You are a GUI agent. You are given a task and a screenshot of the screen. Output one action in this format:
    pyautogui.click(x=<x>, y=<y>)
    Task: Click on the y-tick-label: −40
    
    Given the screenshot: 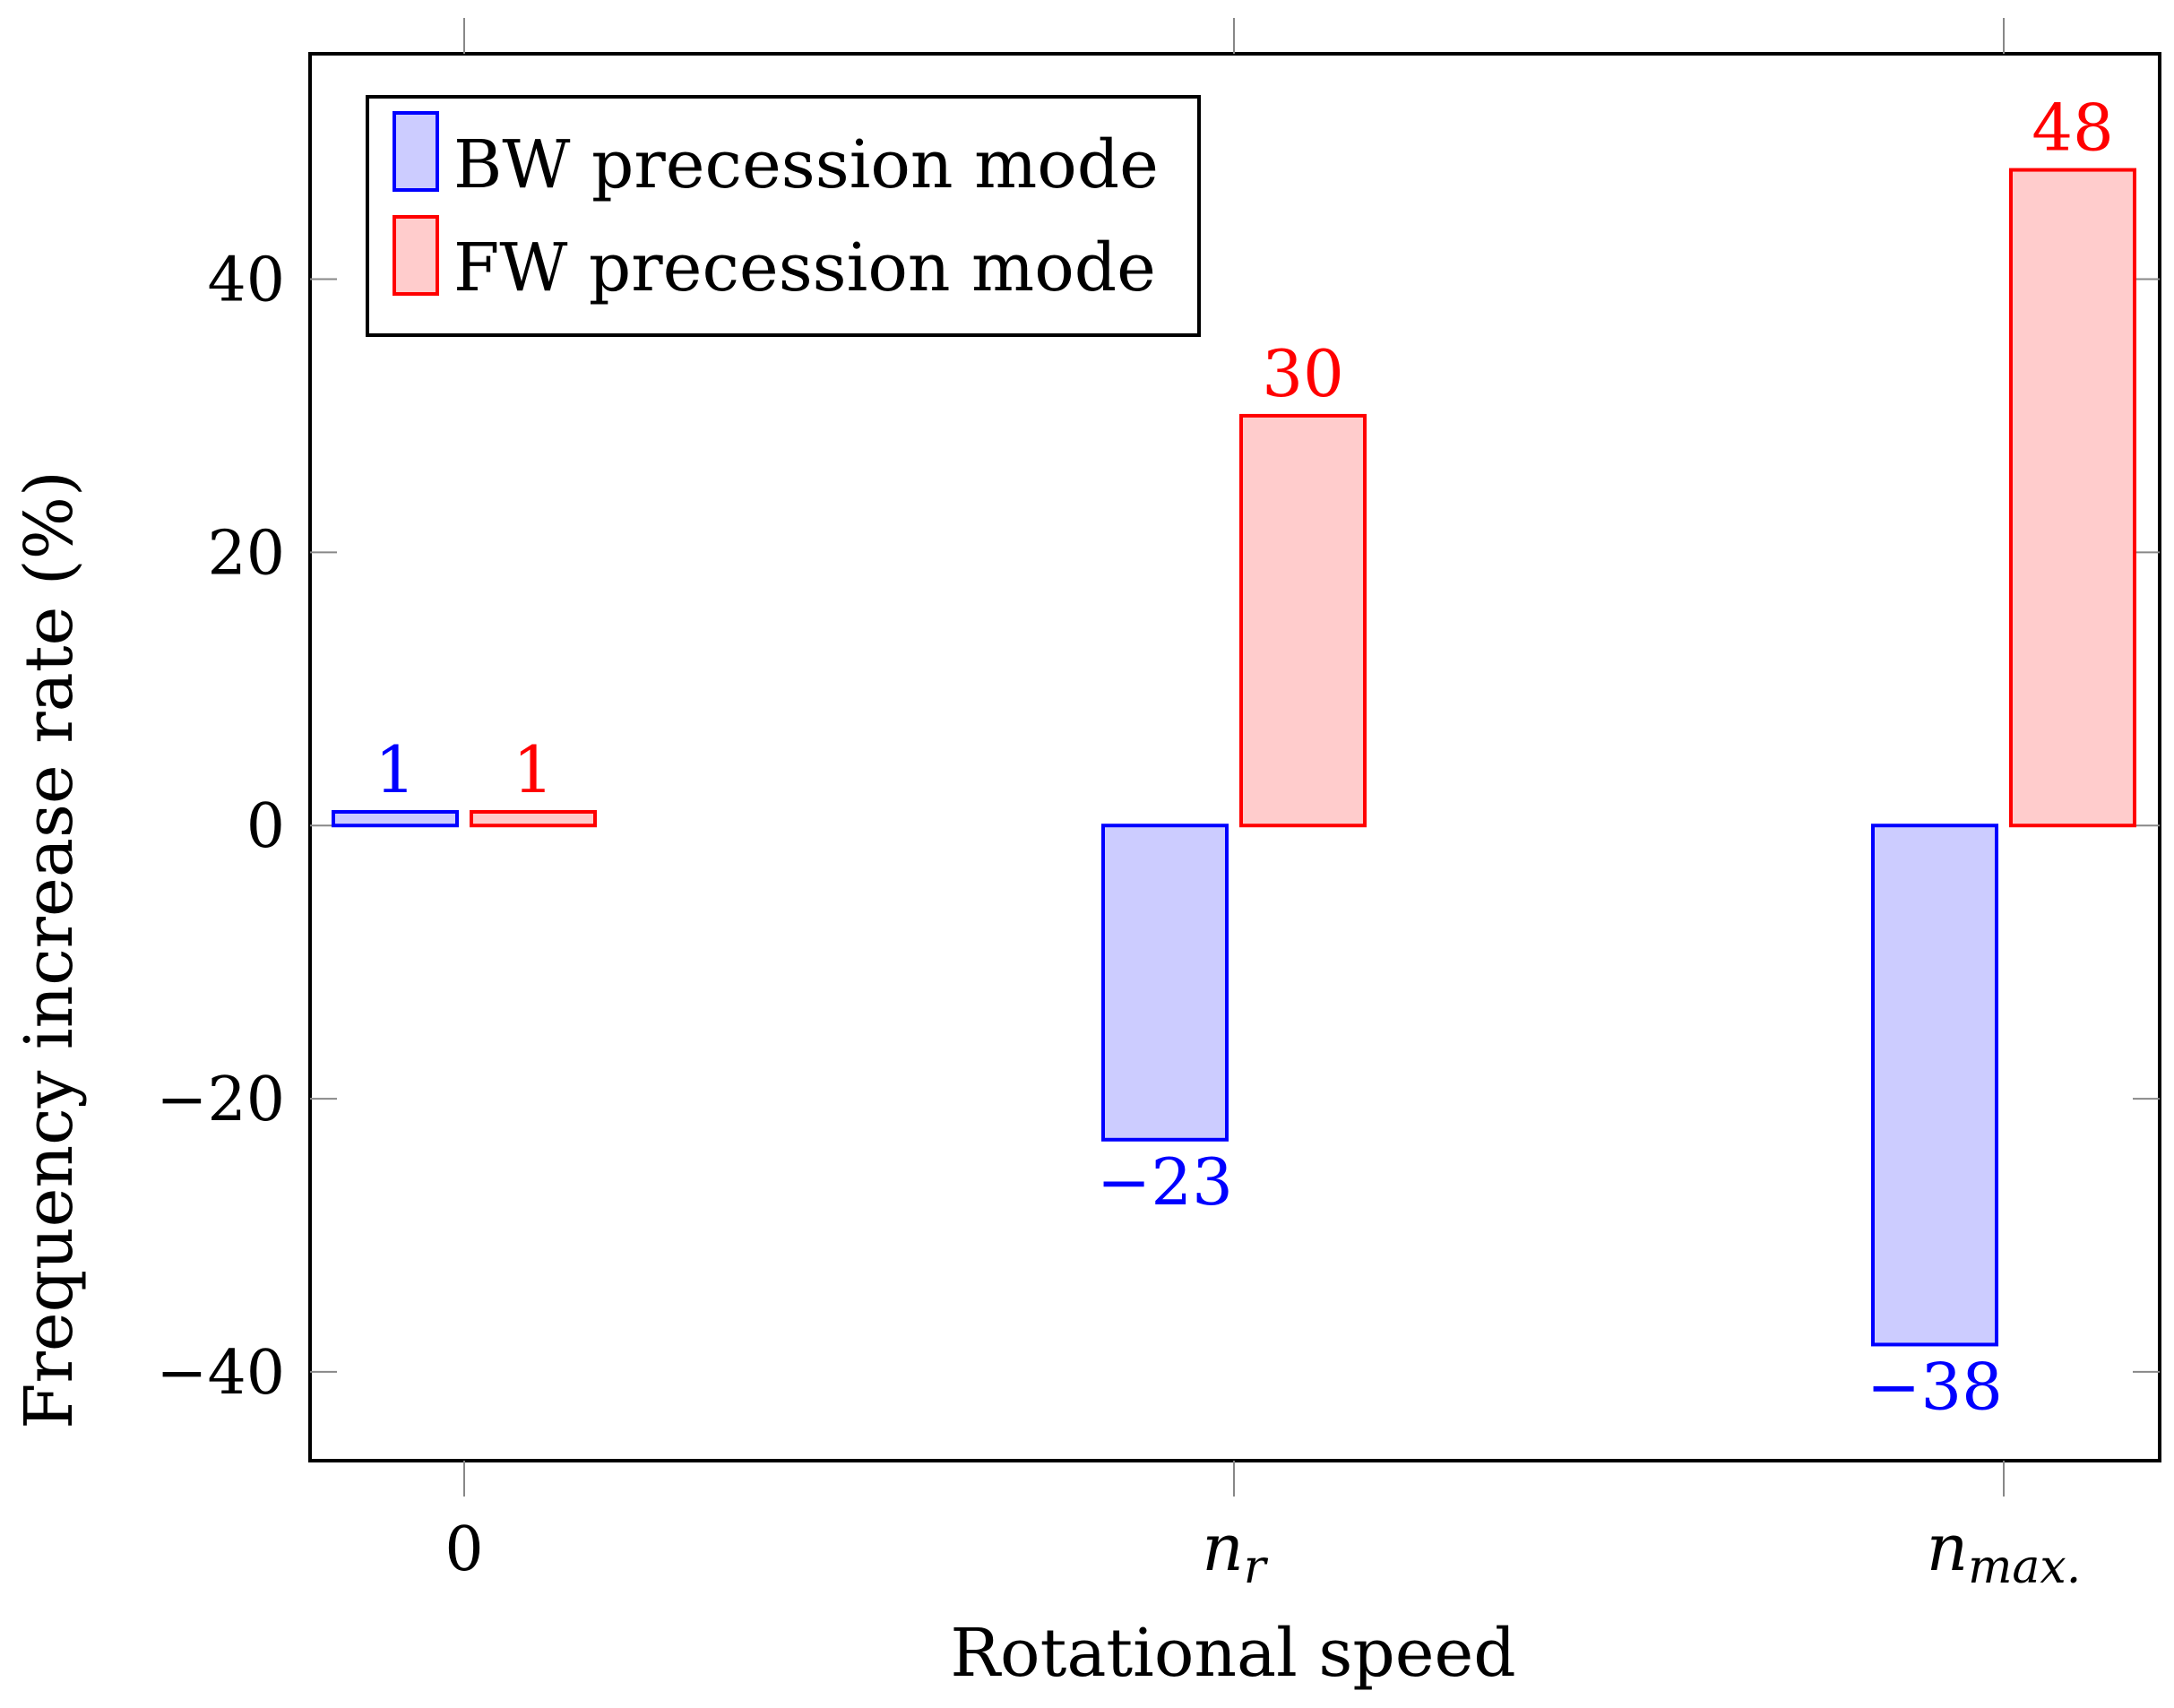 What is the action you would take?
    pyautogui.click(x=220, y=1373)
    